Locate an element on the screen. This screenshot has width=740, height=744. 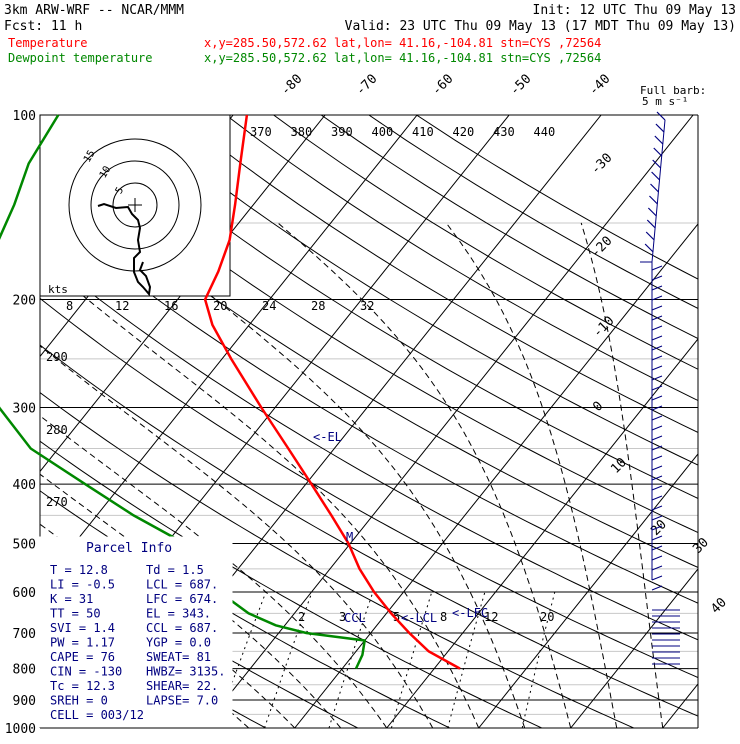
mixing-ratio-label: 8 is located at coordinates (69, 306).